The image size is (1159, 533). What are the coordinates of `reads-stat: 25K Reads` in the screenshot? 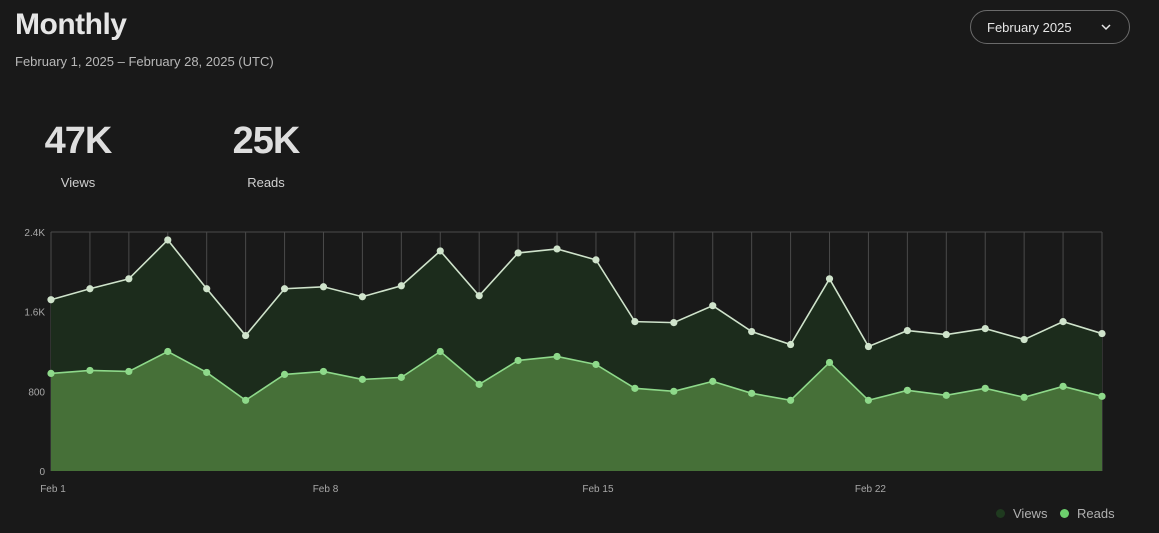 It's located at (266, 155).